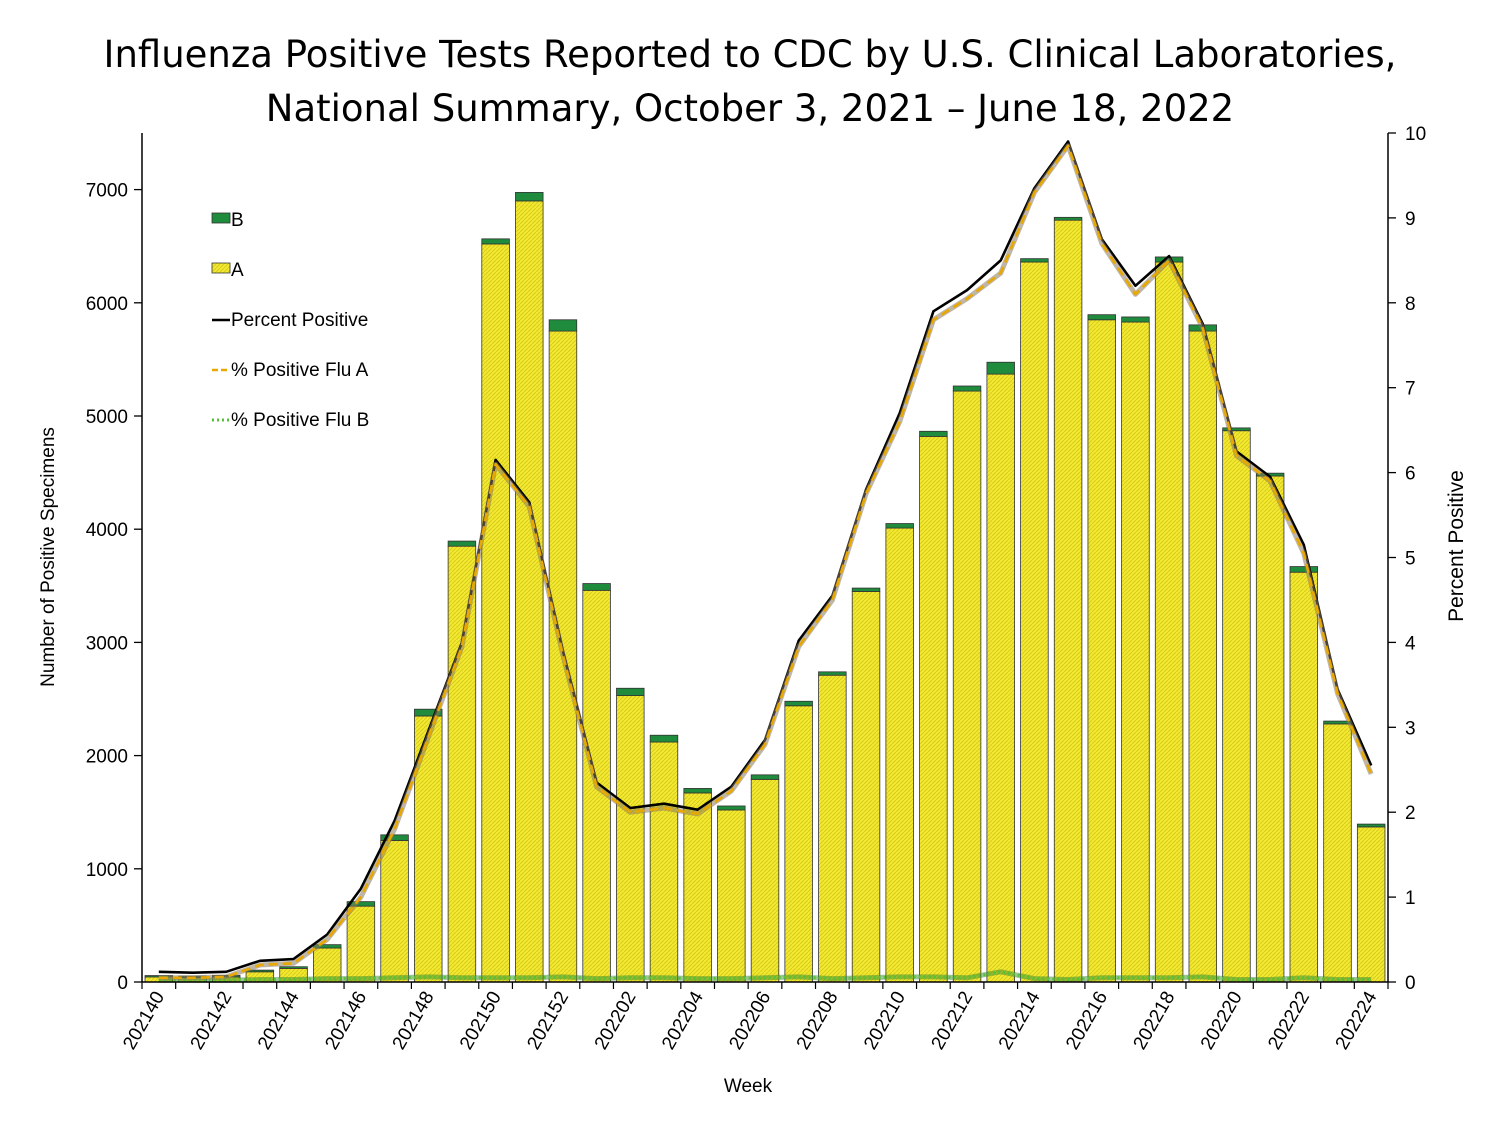 The image size is (1500, 1125). I want to click on x-tick-label: 202218, so click(1155, 1020).